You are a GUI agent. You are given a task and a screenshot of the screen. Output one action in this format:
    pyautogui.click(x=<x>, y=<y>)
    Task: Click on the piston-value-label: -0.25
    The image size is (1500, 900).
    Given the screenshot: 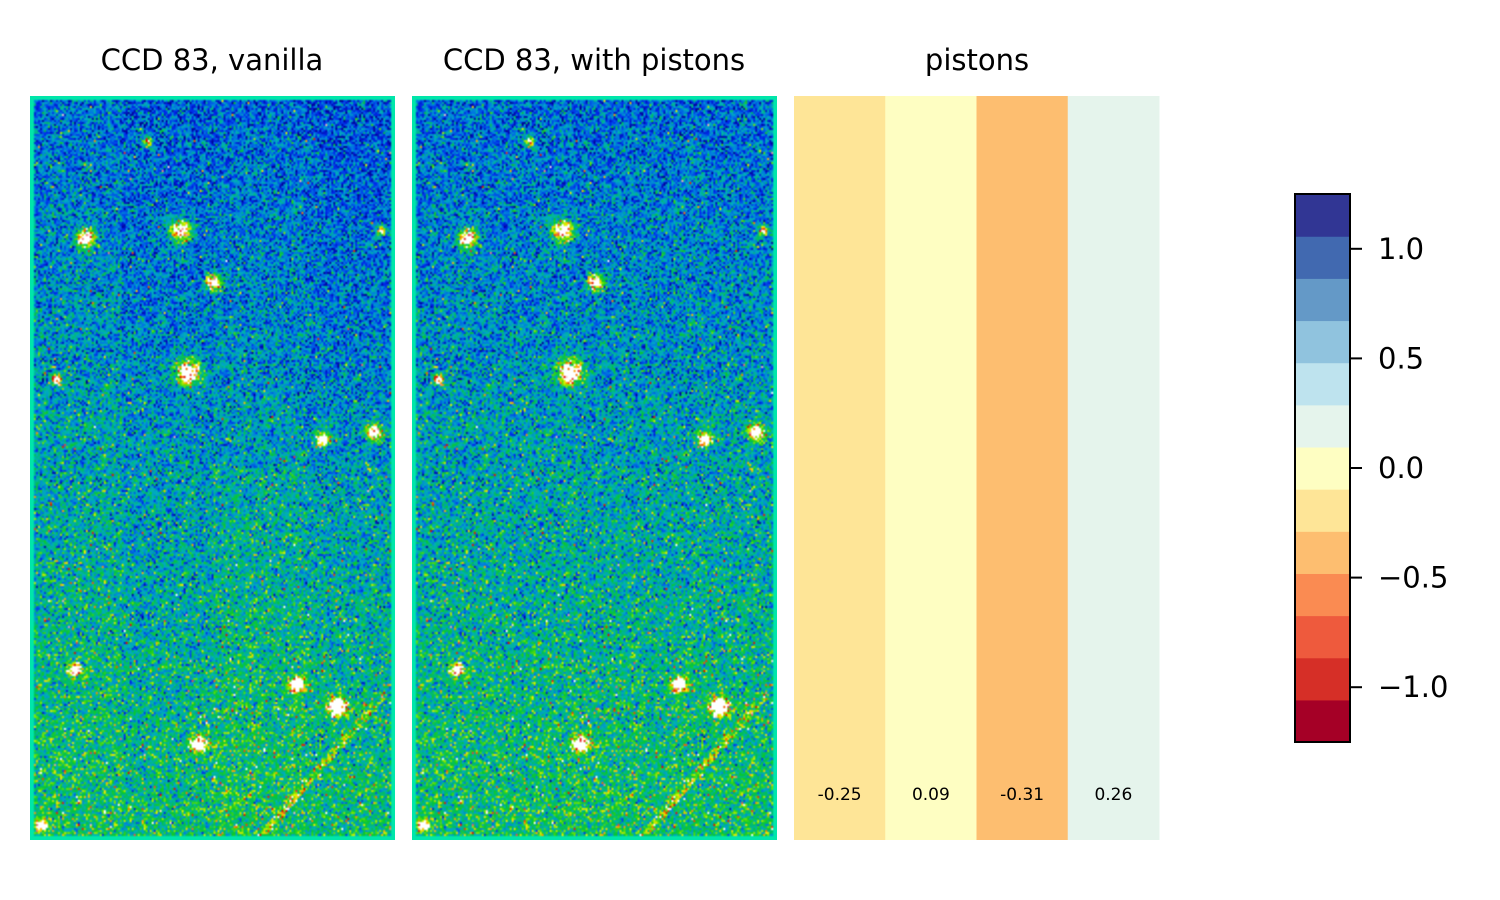 What is the action you would take?
    pyautogui.click(x=840, y=795)
    